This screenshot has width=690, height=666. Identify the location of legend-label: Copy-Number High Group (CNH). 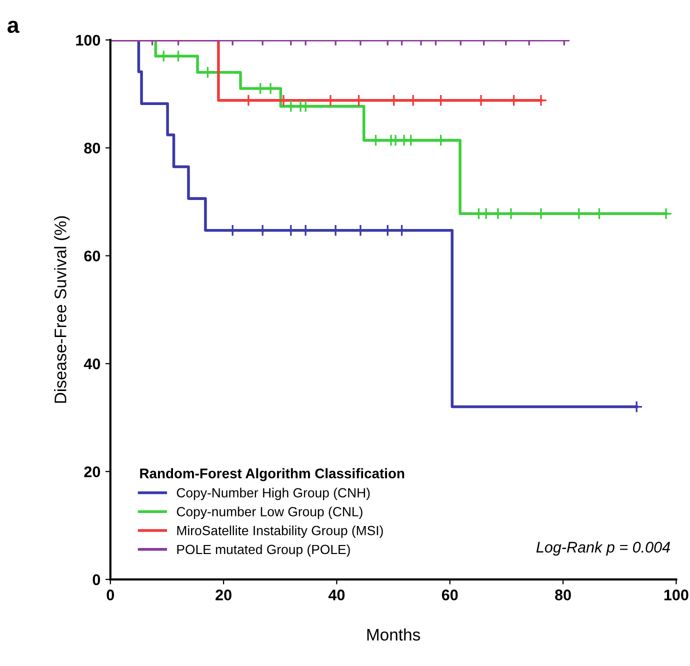
(273, 494).